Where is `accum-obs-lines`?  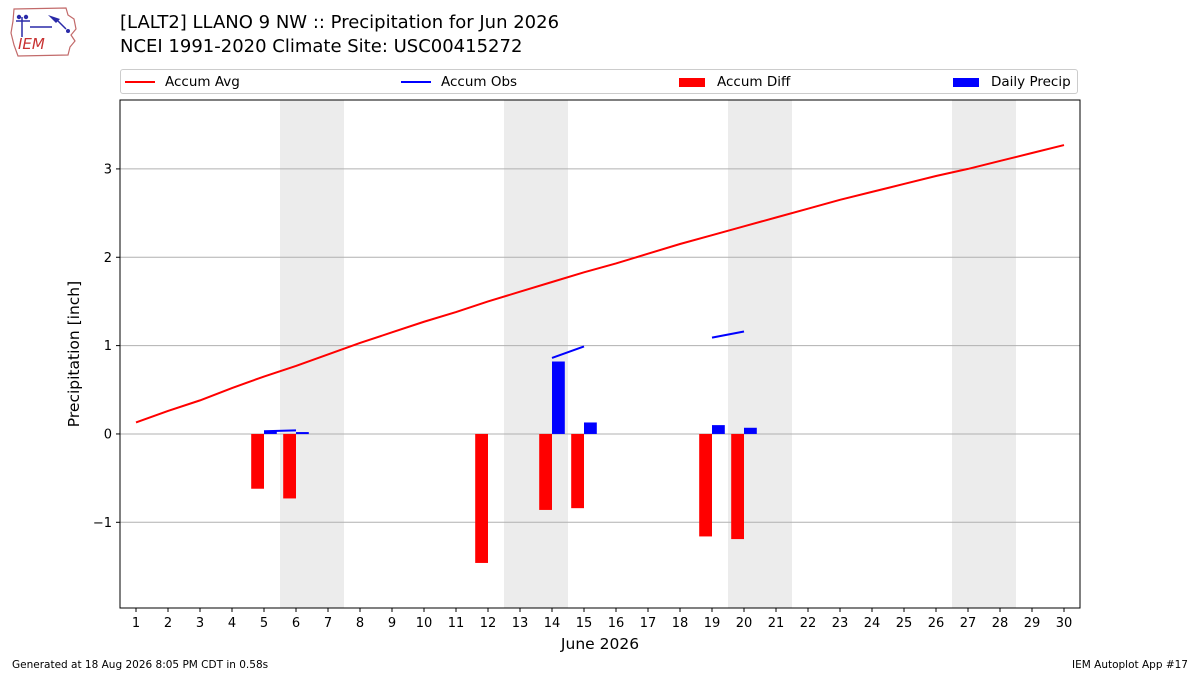
accum-obs-lines is located at coordinates (504, 382).